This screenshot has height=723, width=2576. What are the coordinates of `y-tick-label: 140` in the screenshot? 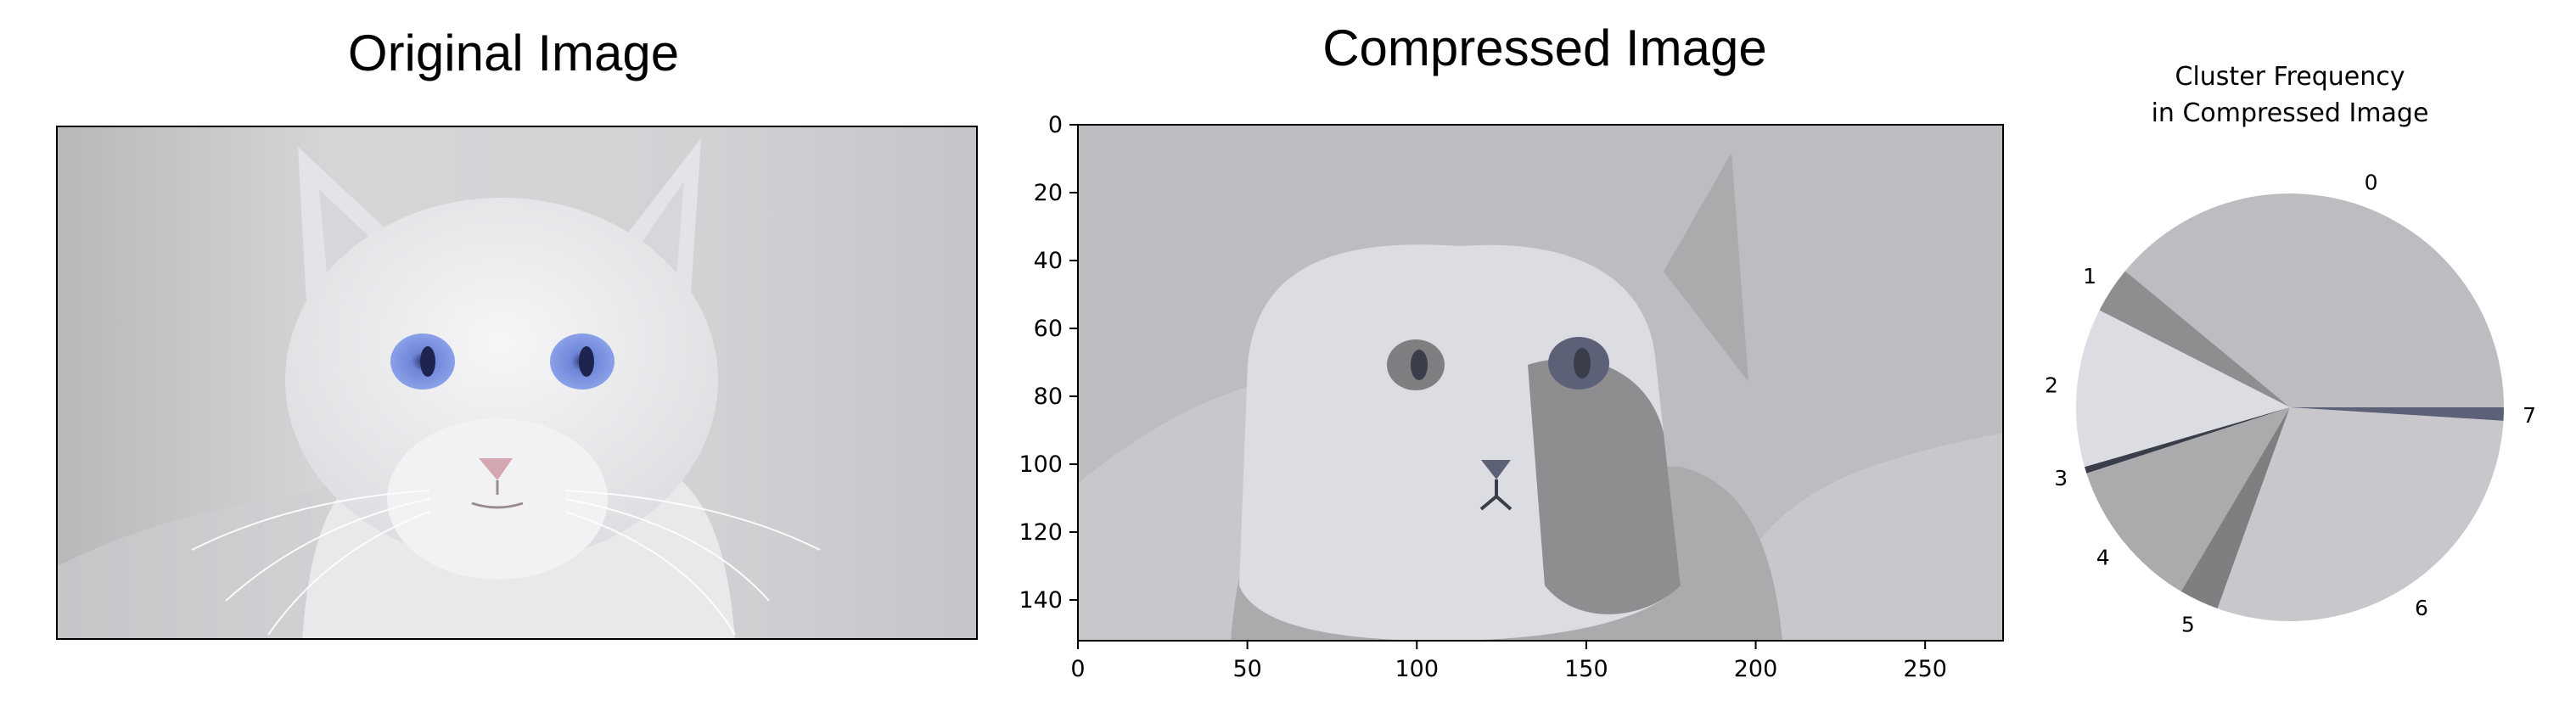 It's located at (1041, 600).